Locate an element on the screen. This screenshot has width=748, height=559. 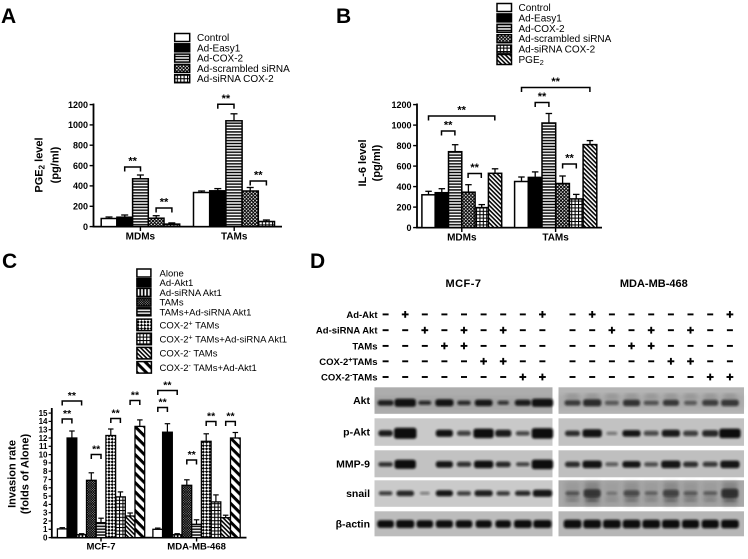
svg-text: D is located at coordinates (317, 261).